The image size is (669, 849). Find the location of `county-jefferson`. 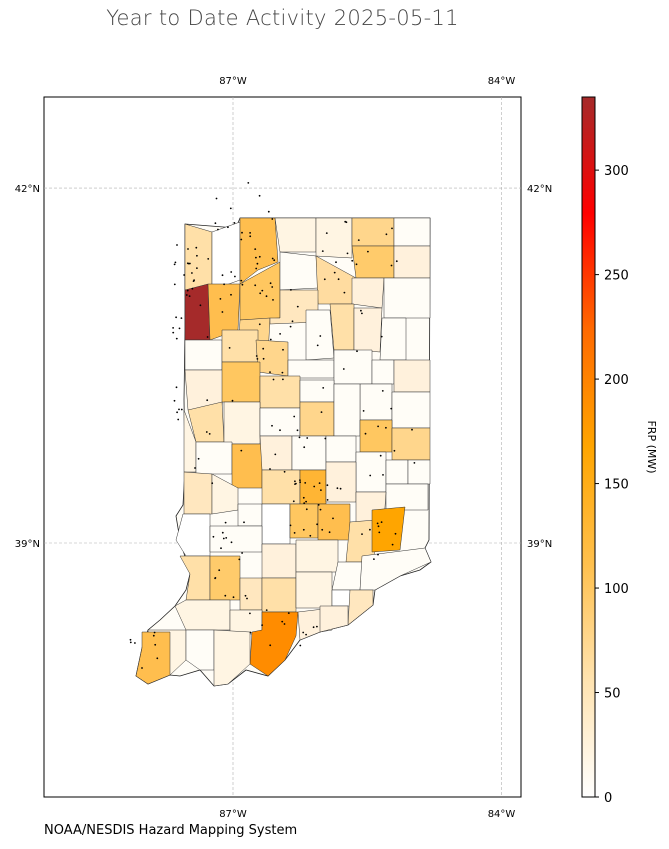

county-jefferson is located at coordinates (360, 607).